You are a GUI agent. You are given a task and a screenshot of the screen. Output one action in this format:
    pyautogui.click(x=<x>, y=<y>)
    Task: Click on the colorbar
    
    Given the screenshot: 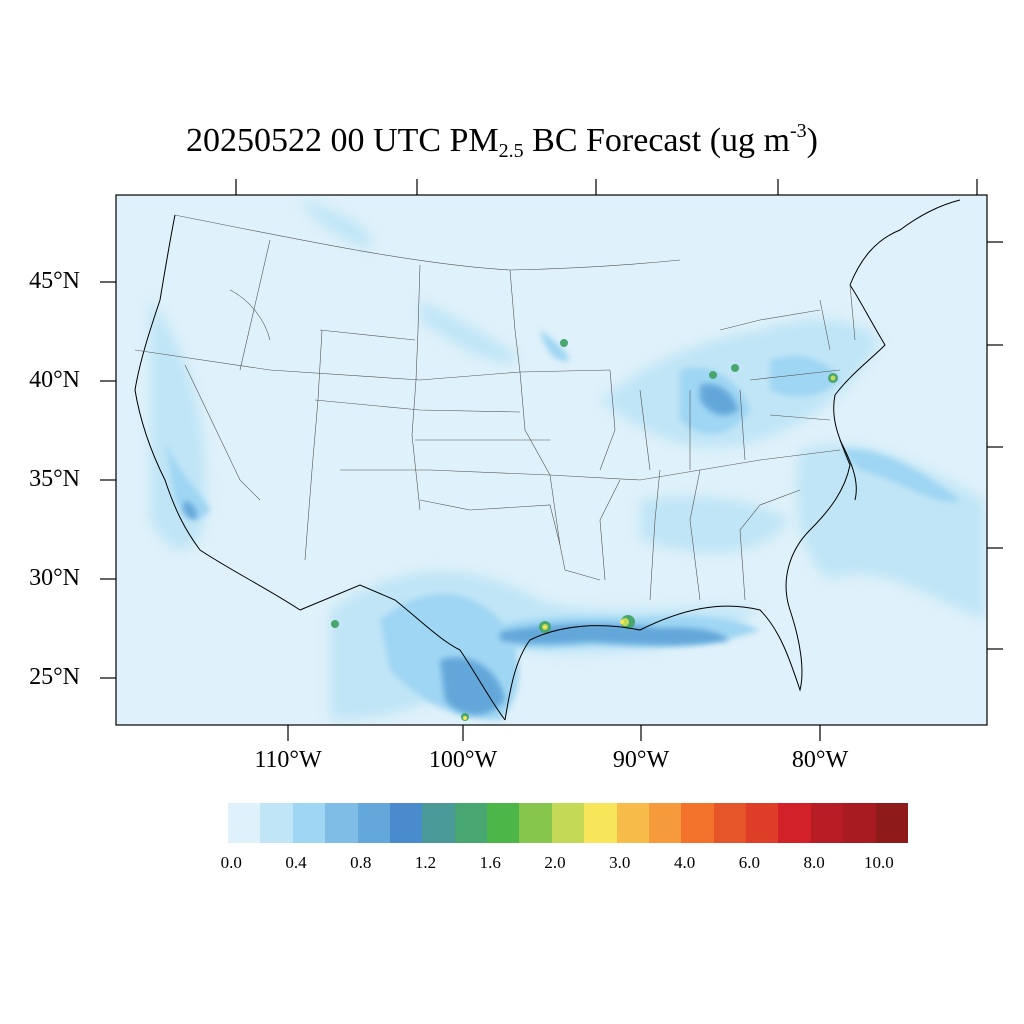 What is the action you would take?
    pyautogui.click(x=568, y=823)
    